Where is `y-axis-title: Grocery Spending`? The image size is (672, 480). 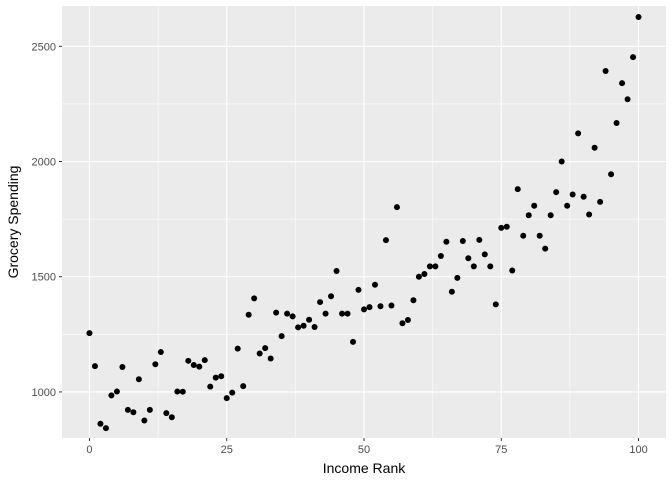
y-axis-title: Grocery Spending is located at coordinates (13, 222).